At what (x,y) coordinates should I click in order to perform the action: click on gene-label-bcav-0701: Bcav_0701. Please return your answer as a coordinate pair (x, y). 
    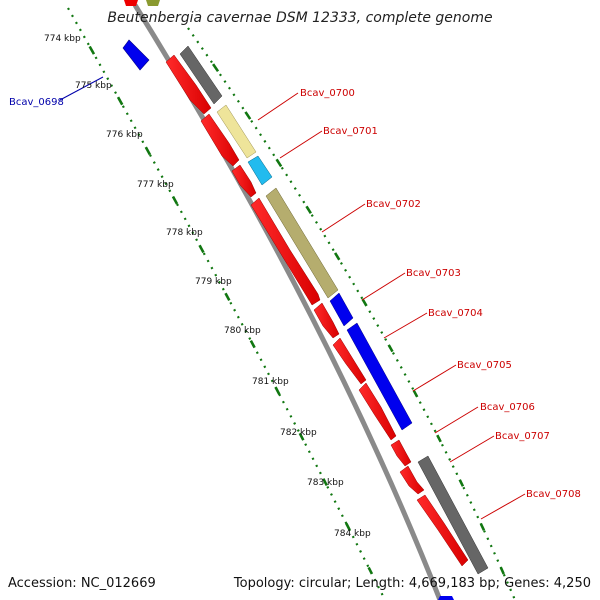
    Looking at the image, I should click on (350, 131).